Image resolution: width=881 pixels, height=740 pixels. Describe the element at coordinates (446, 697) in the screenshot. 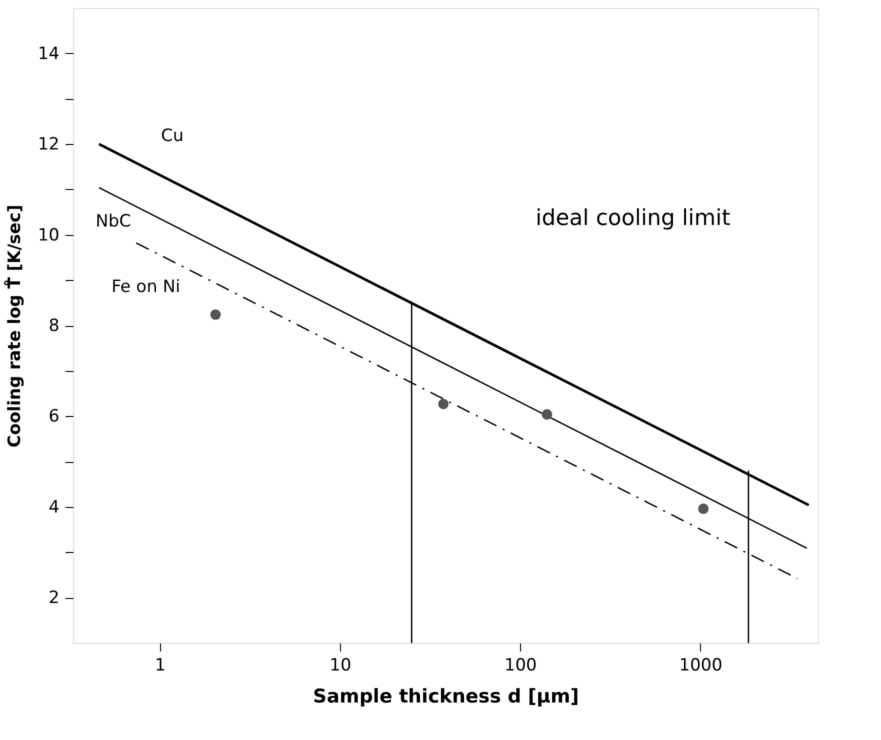

I see `x-axis-title: Sample thickness d [μm]` at that location.